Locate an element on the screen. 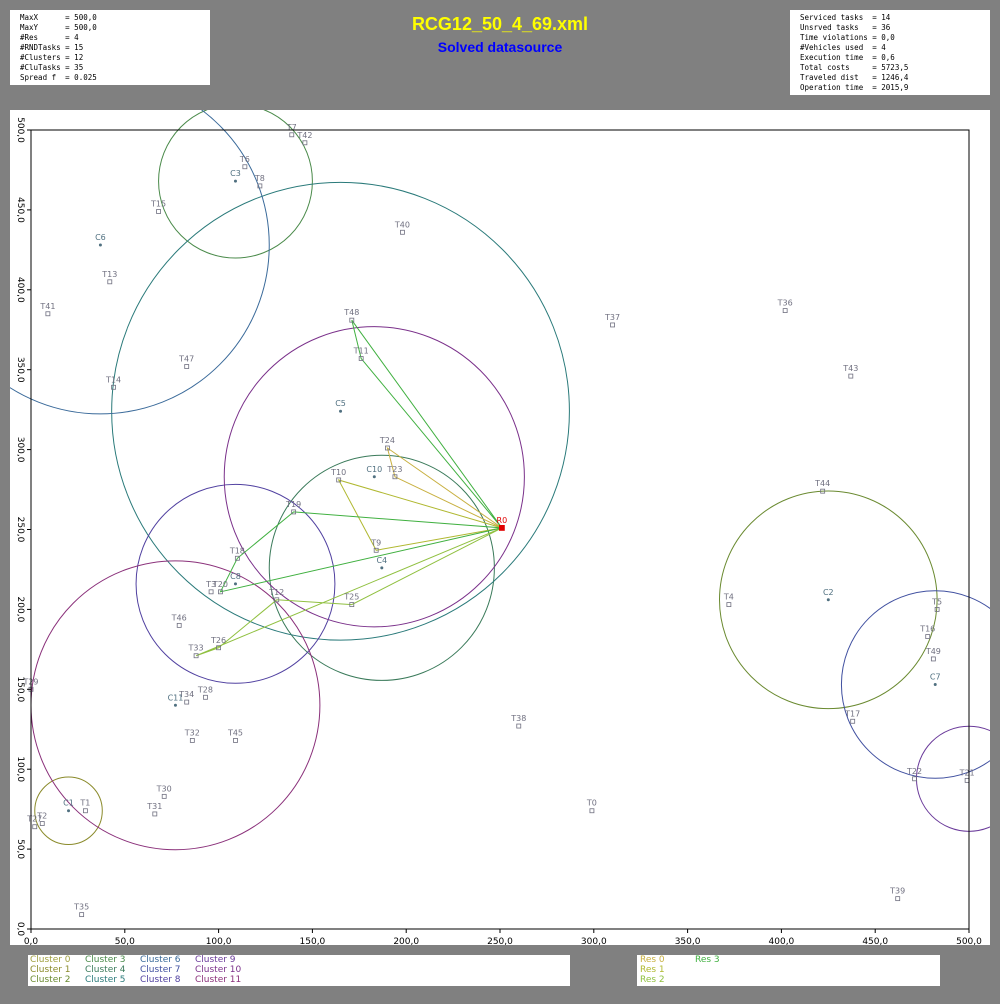 The height and width of the screenshot is (1004, 1000). x-tick-label: 200,0 is located at coordinates (406, 942).